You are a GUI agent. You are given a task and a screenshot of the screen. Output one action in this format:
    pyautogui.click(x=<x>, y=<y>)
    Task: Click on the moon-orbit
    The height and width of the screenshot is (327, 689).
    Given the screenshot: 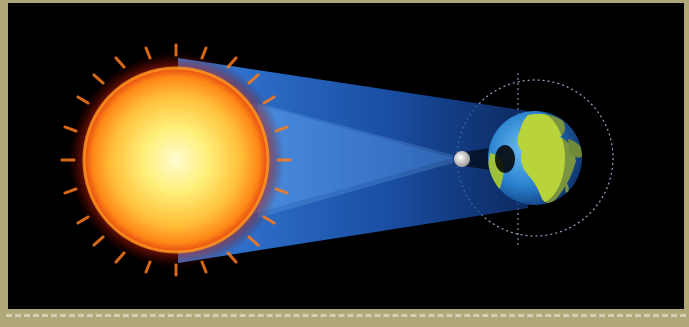 What is the action you would take?
    pyautogui.click(x=535, y=158)
    